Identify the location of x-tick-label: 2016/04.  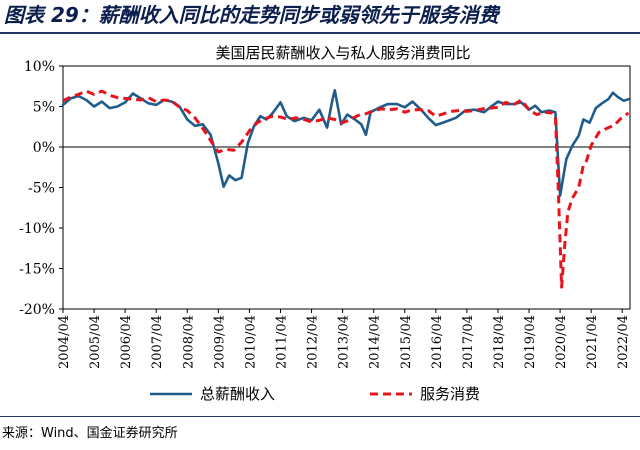
(437, 342).